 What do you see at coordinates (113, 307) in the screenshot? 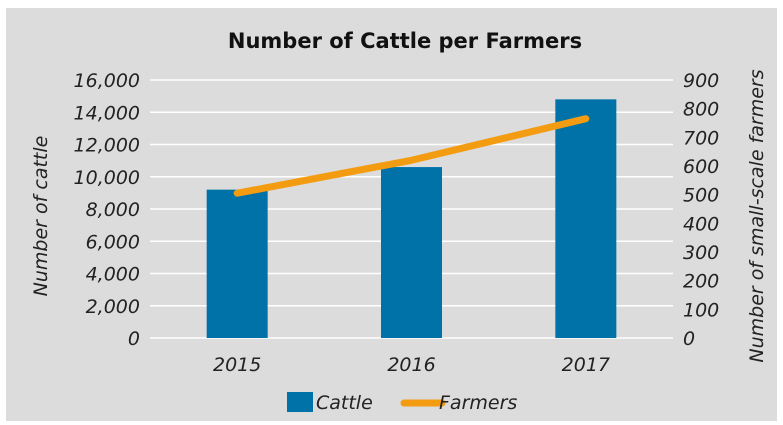
I see `y-tick-left: 2,000` at bounding box center [113, 307].